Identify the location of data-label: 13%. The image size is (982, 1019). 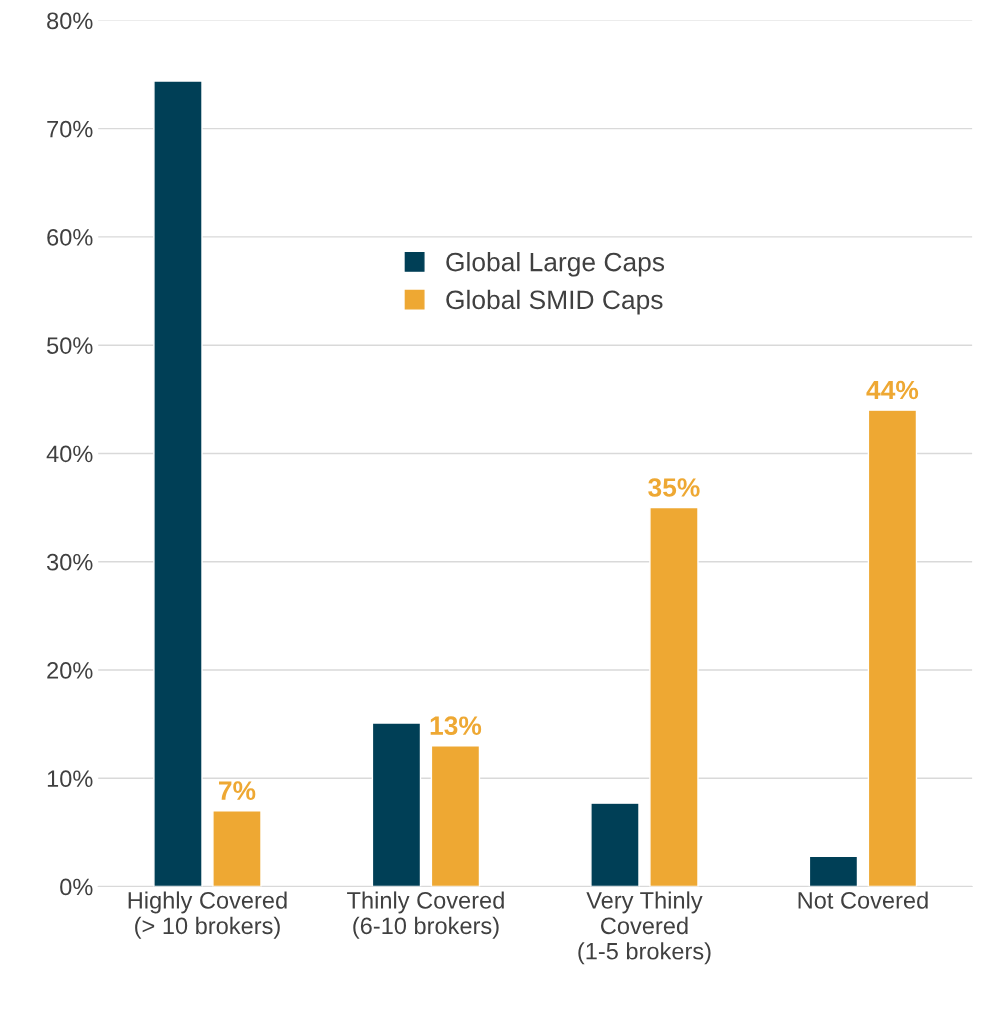
(456, 726).